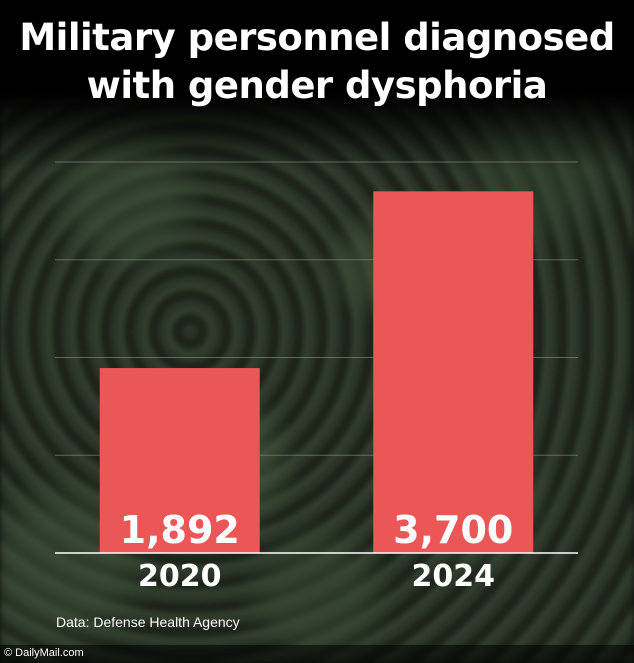 The width and height of the screenshot is (634, 663). Describe the element at coordinates (453, 372) in the screenshot. I see `bar-2024` at that location.